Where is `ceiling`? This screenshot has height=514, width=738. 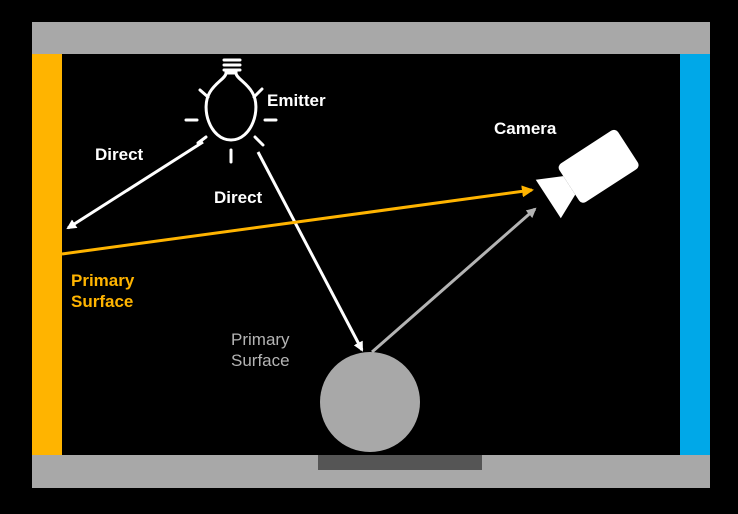
ceiling is located at coordinates (371, 38).